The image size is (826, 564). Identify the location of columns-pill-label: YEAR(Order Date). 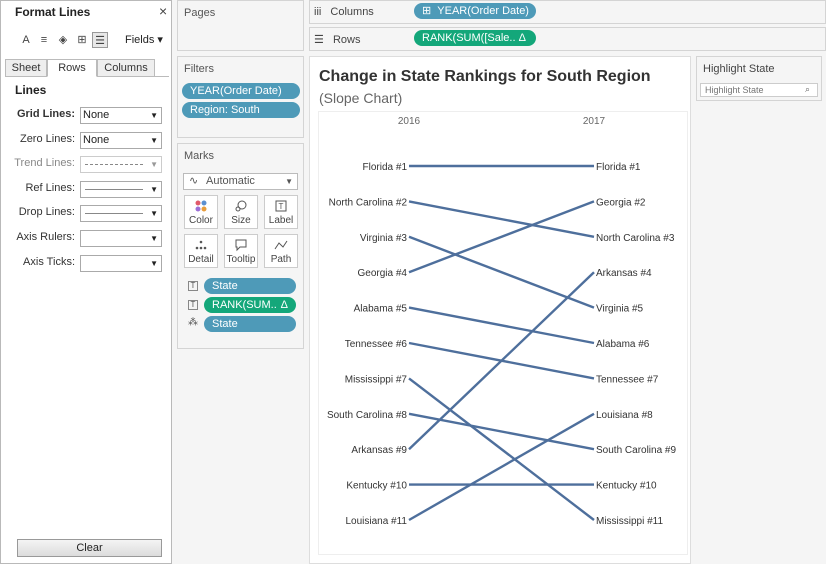
(483, 11).